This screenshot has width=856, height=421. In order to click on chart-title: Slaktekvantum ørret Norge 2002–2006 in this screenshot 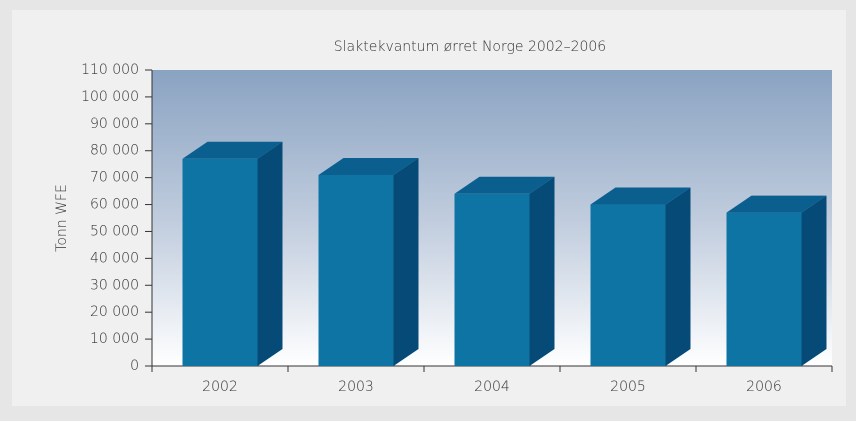, I will do `click(470, 47)`.